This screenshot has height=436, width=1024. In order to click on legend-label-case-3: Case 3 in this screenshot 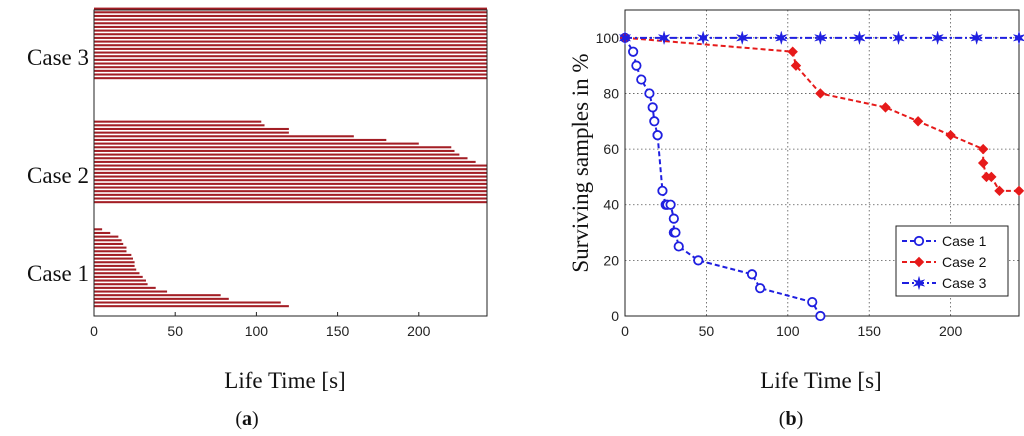, I will do `click(964, 283)`.